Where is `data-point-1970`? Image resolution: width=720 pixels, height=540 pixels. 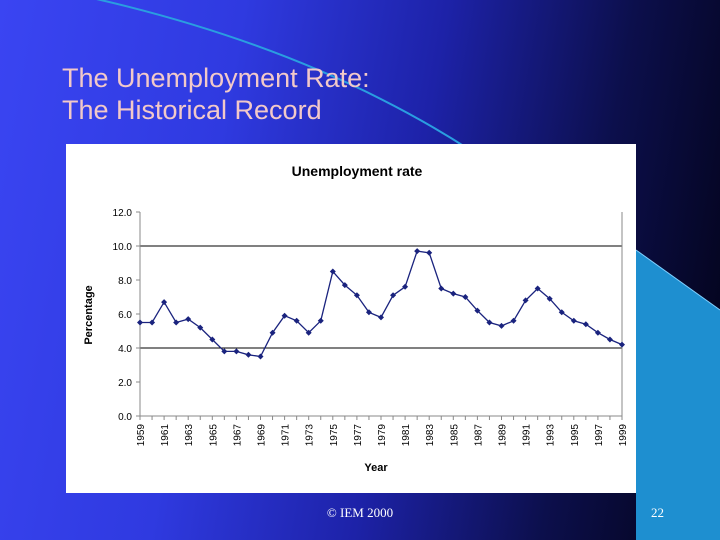 data-point-1970 is located at coordinates (272, 332).